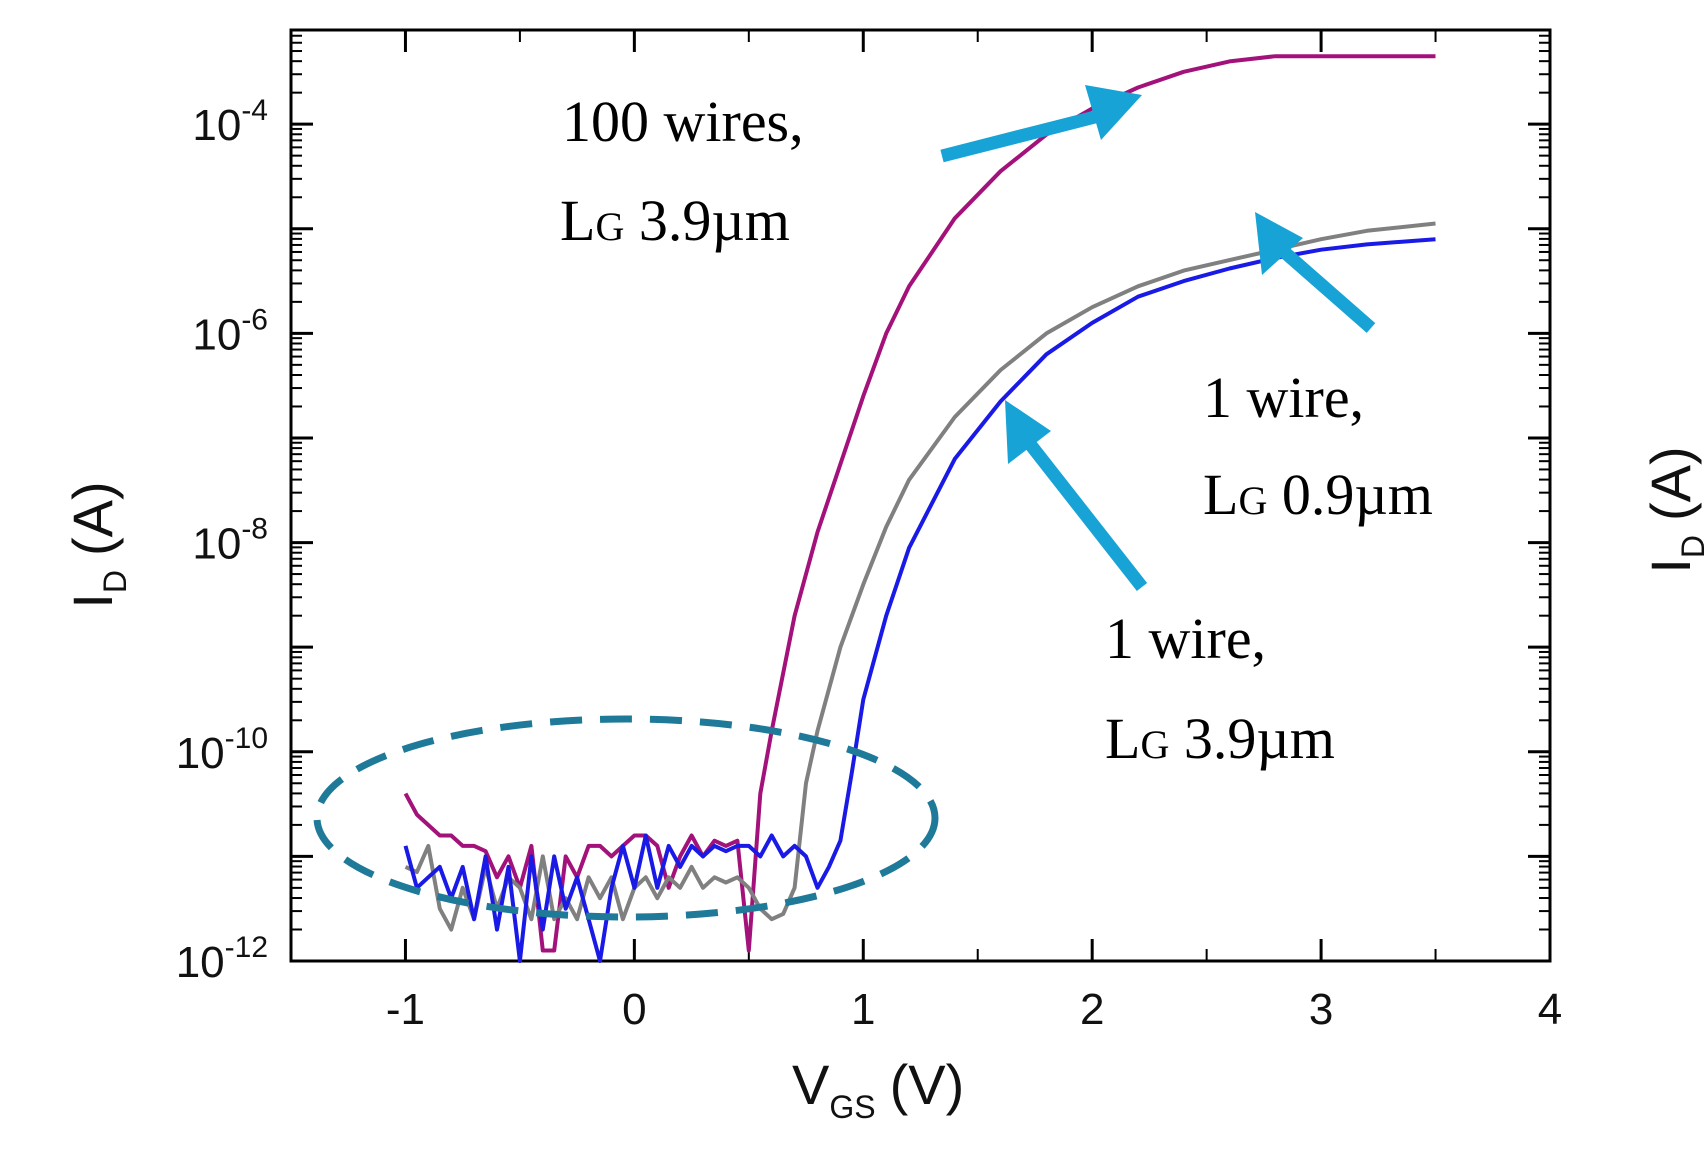  I want to click on y-tick-labels: 10⁻¹² 10⁻¹⁰ 10⁻⁸ 10⁻⁶ 10⁻⁴, so click(222, 540).